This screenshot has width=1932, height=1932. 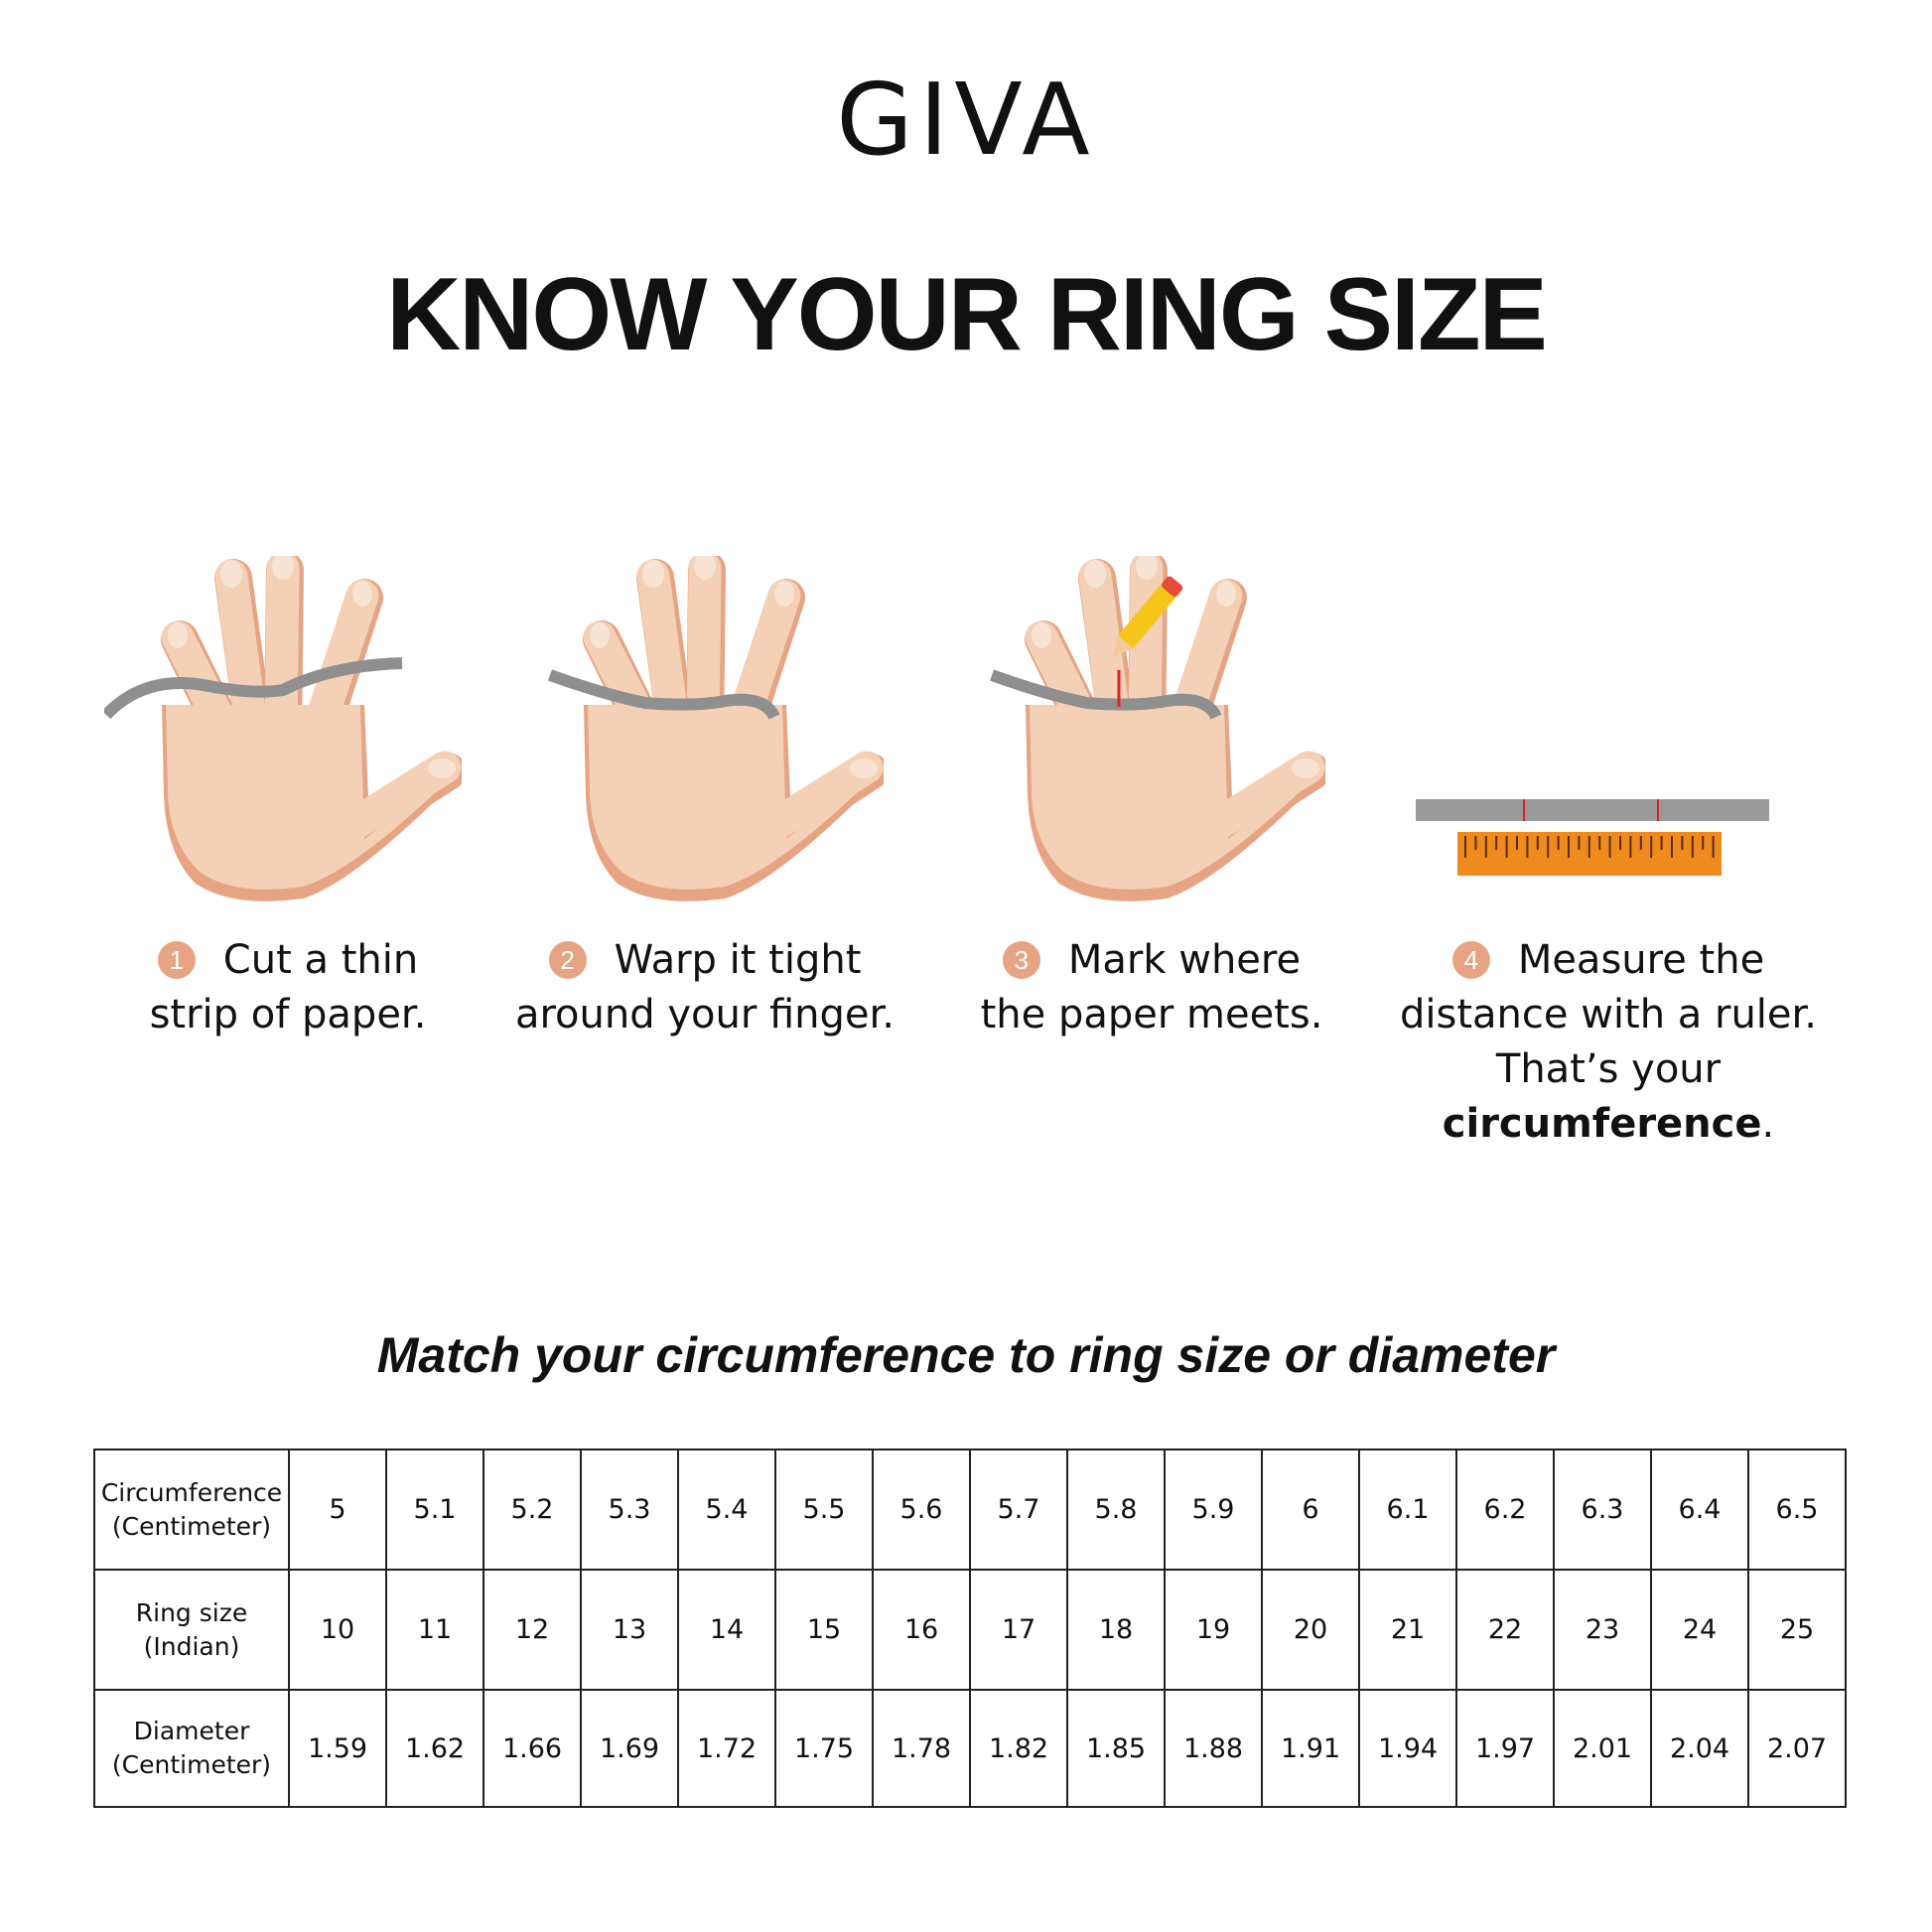 I want to click on table-cell: 5.7, so click(x=1019, y=1510).